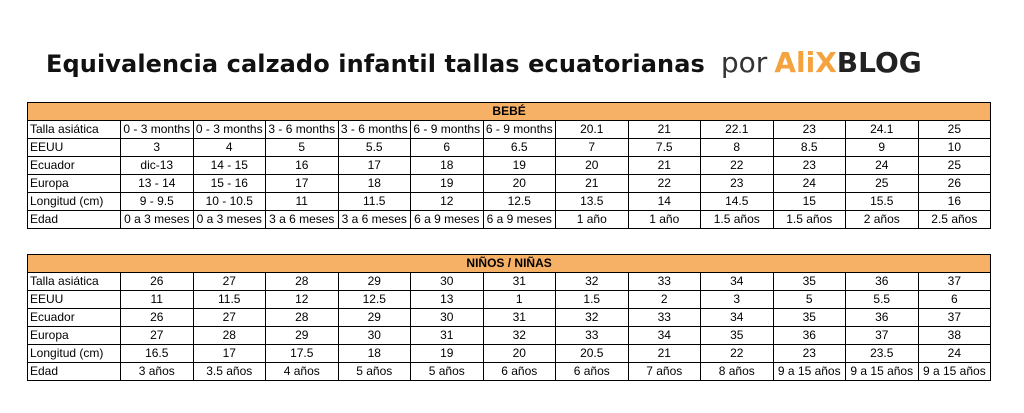 This screenshot has width=1024, height=413. What do you see at coordinates (664, 147) in the screenshot?
I see `table-cell: 7.5` at bounding box center [664, 147].